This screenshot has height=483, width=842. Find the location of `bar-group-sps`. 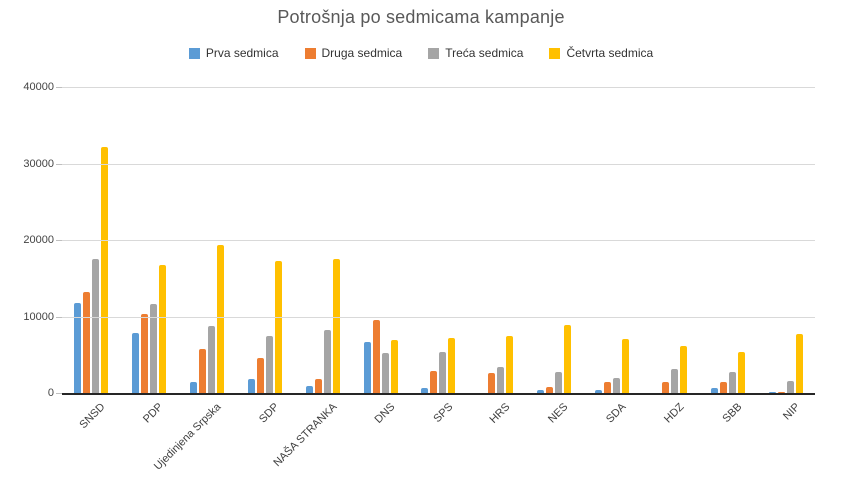

bar-group-sps is located at coordinates (438, 240).